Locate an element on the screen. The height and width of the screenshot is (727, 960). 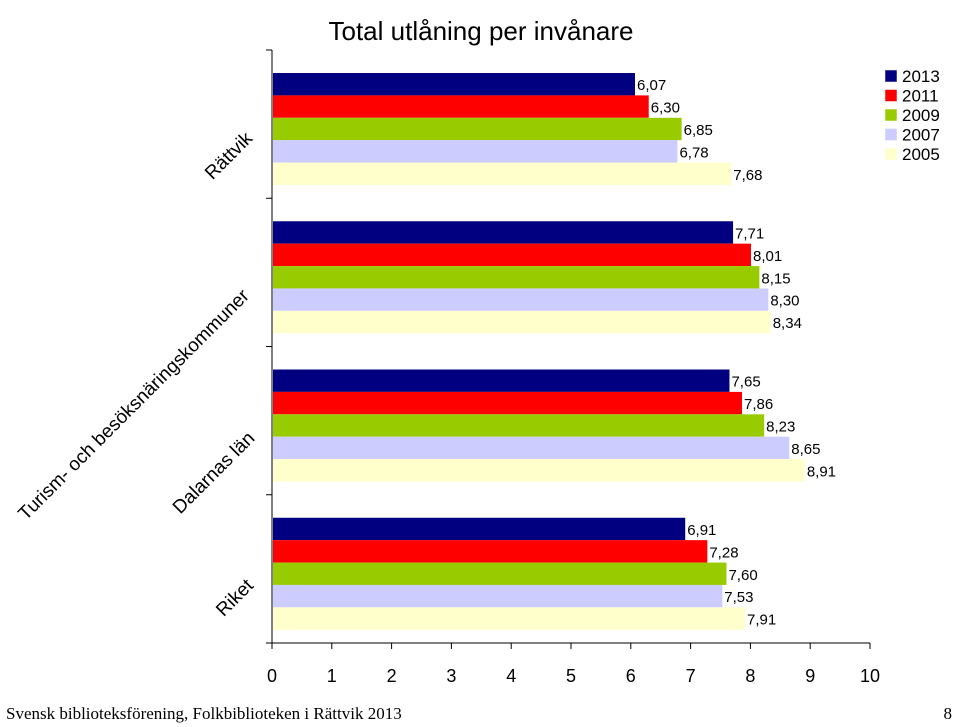
data-label: 7,60 is located at coordinates (742, 575).